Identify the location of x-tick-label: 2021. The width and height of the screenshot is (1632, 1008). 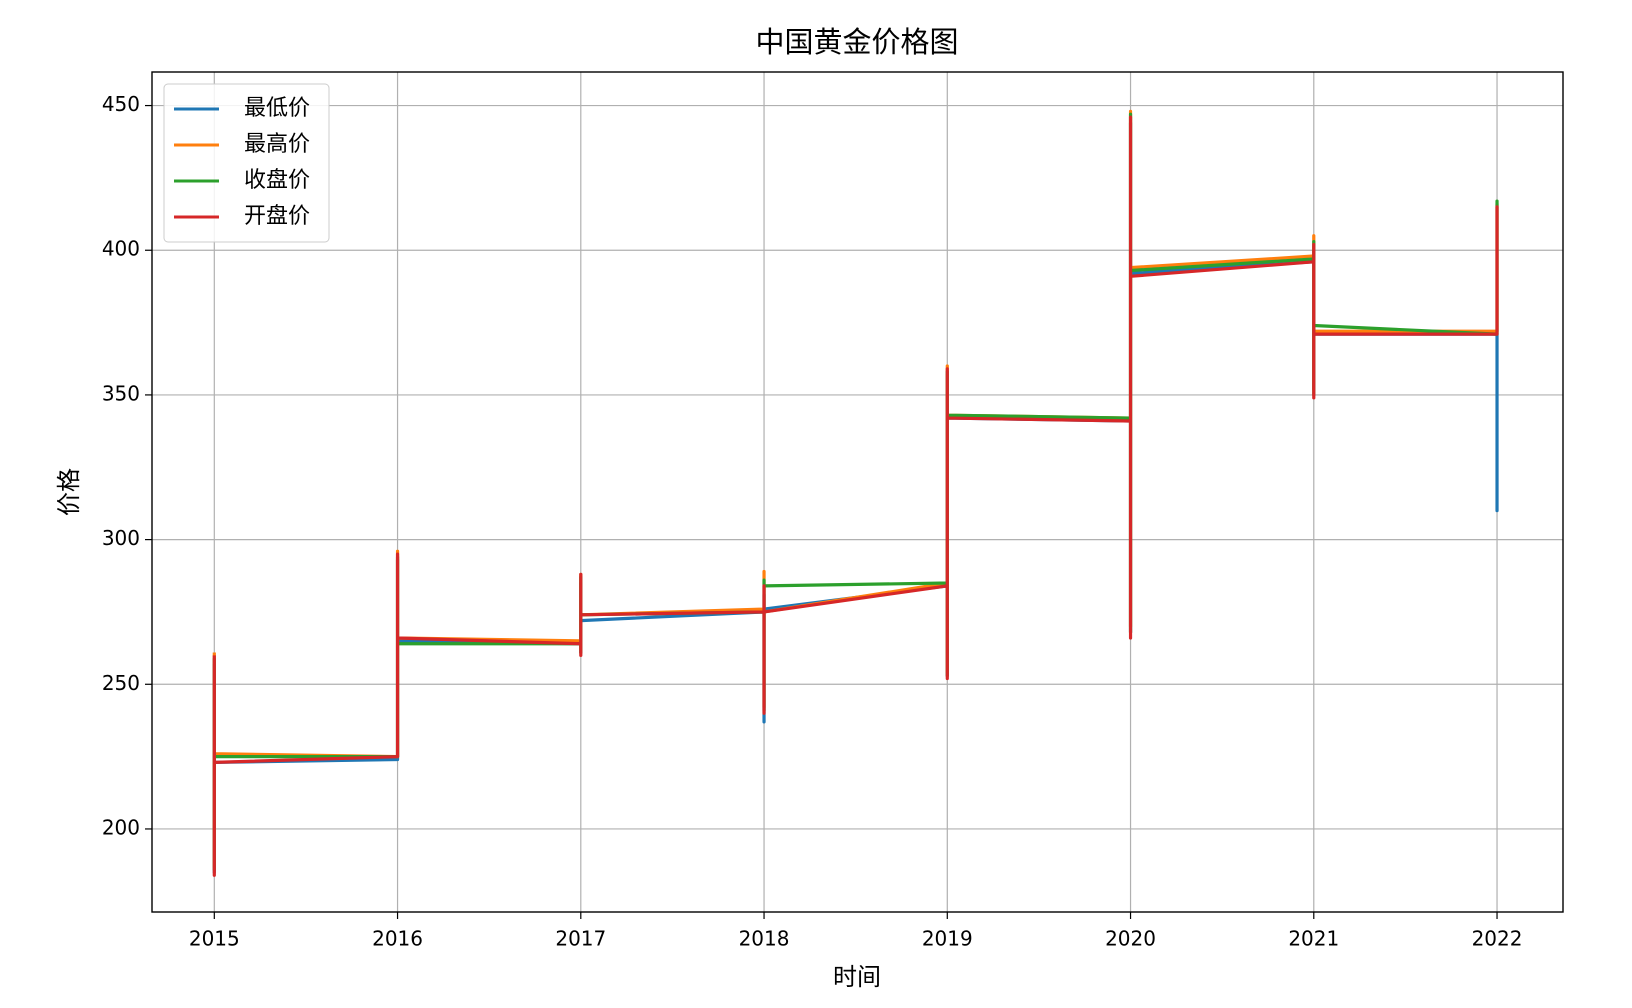
(1313, 939).